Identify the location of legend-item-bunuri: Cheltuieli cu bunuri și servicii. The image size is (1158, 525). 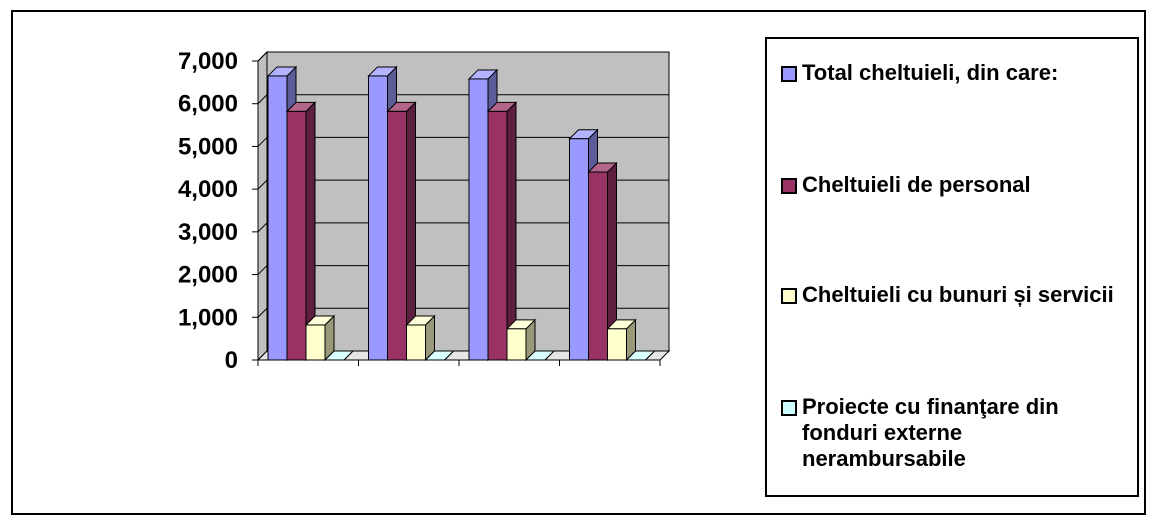
(956, 295).